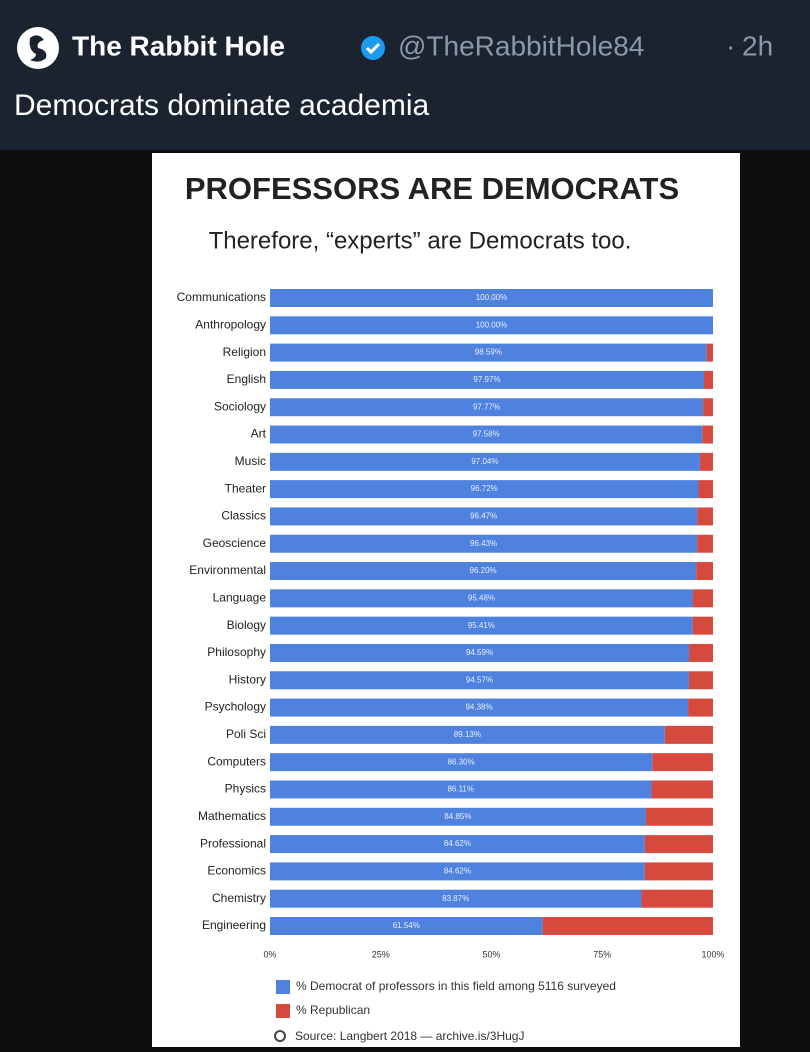 The image size is (810, 1052). Describe the element at coordinates (221, 297) in the screenshot. I see `y-tick-label: Communications` at that location.